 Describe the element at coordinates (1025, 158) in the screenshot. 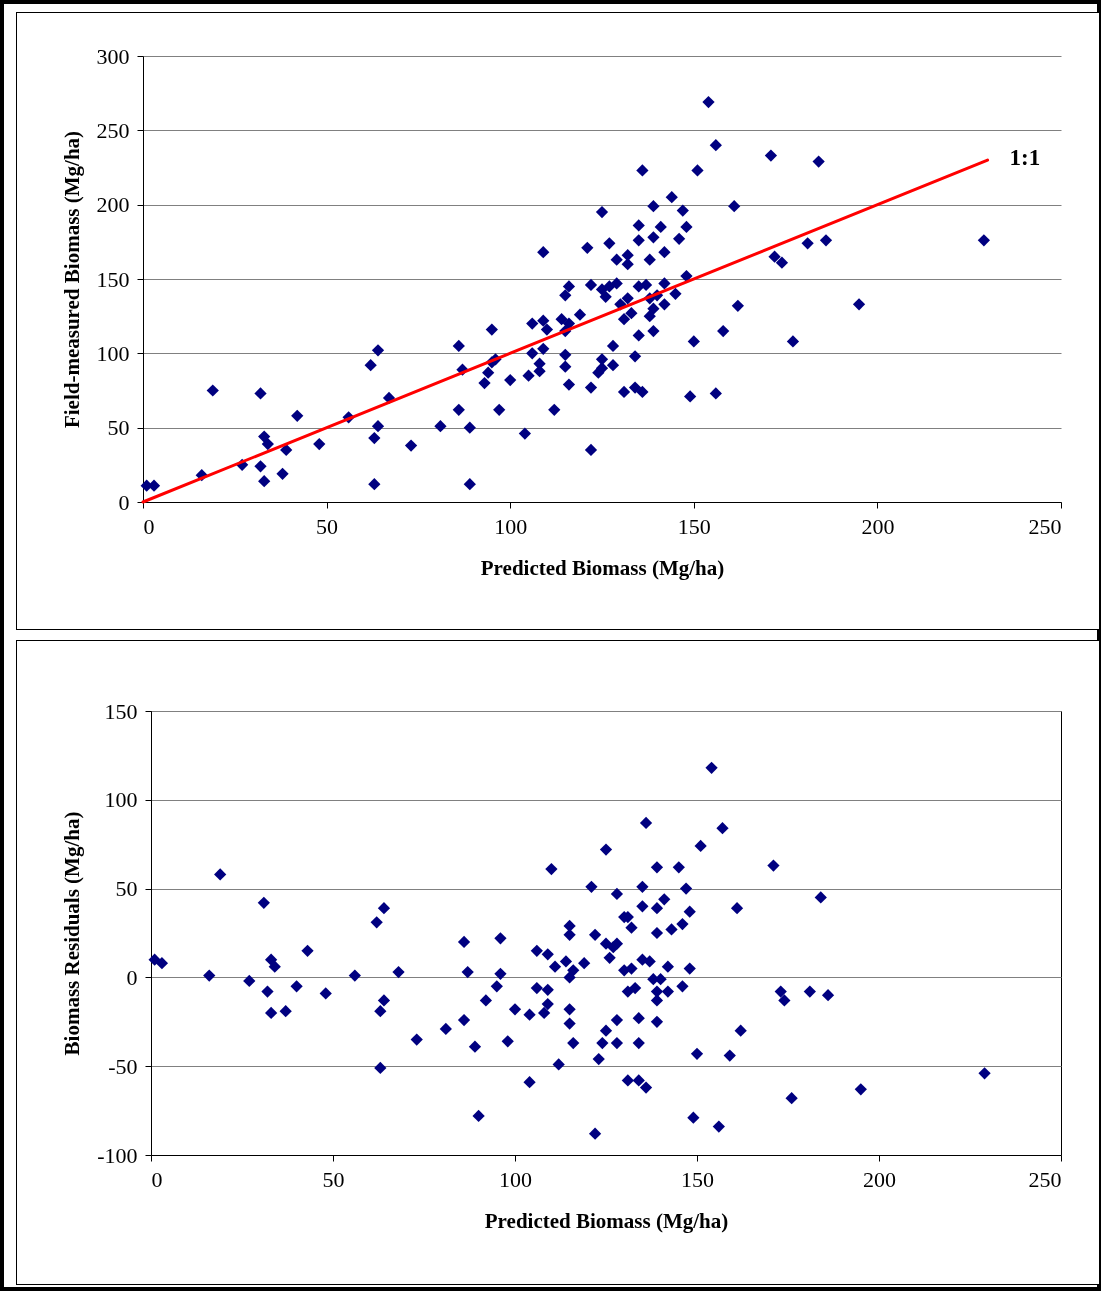

I see `series-label: 1:1` at that location.